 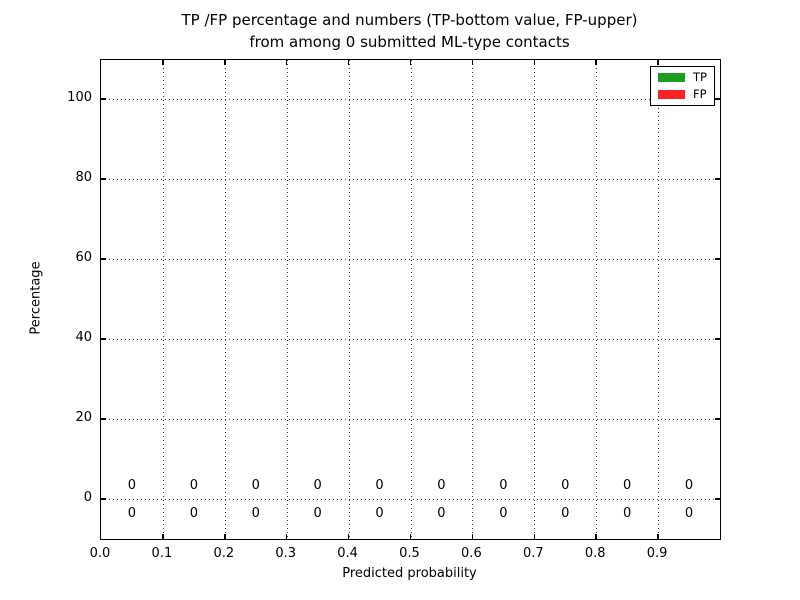 What do you see at coordinates (286, 553) in the screenshot?
I see `x-tick-label: 0.3` at bounding box center [286, 553].